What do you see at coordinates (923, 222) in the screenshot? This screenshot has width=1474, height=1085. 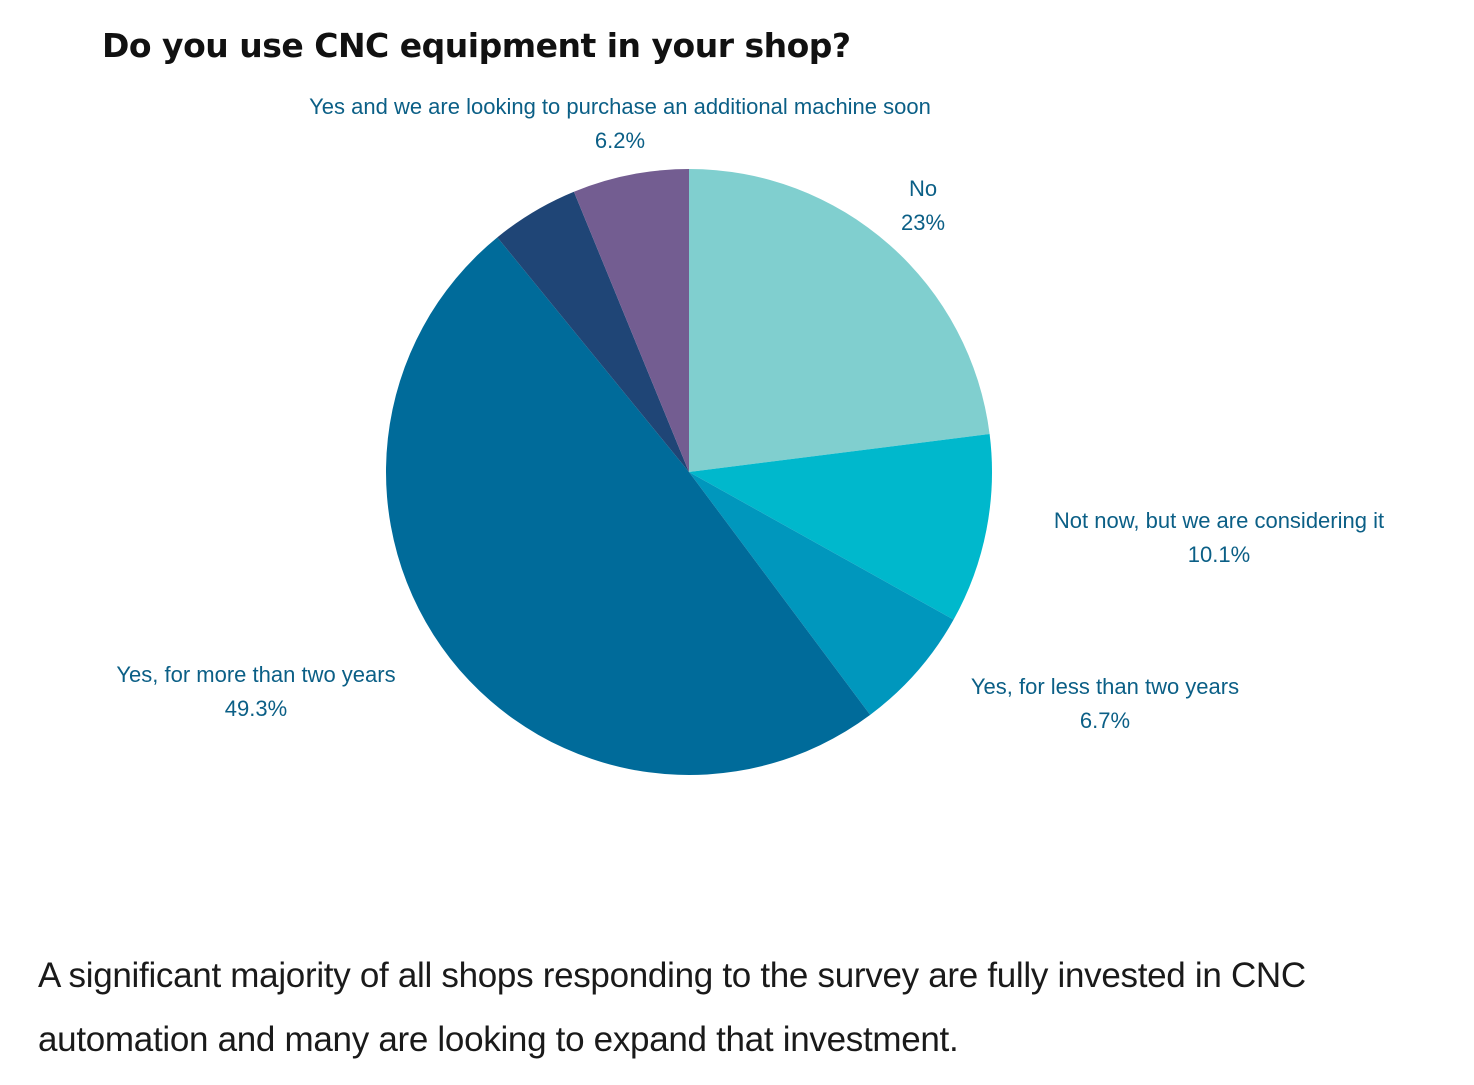 I see `slice-value-no: 23%` at bounding box center [923, 222].